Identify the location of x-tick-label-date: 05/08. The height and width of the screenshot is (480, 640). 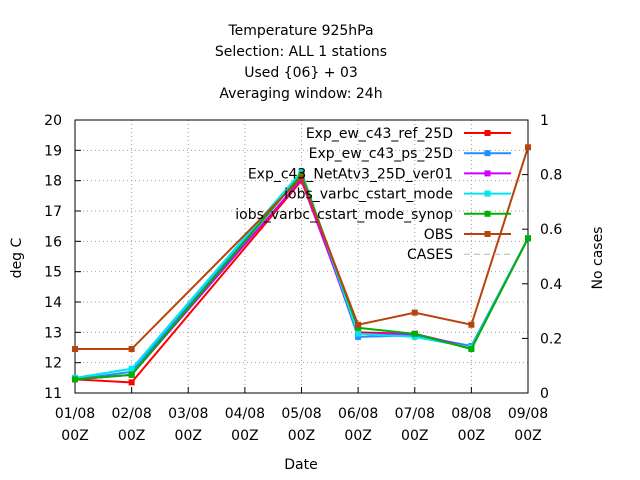
(301, 414).